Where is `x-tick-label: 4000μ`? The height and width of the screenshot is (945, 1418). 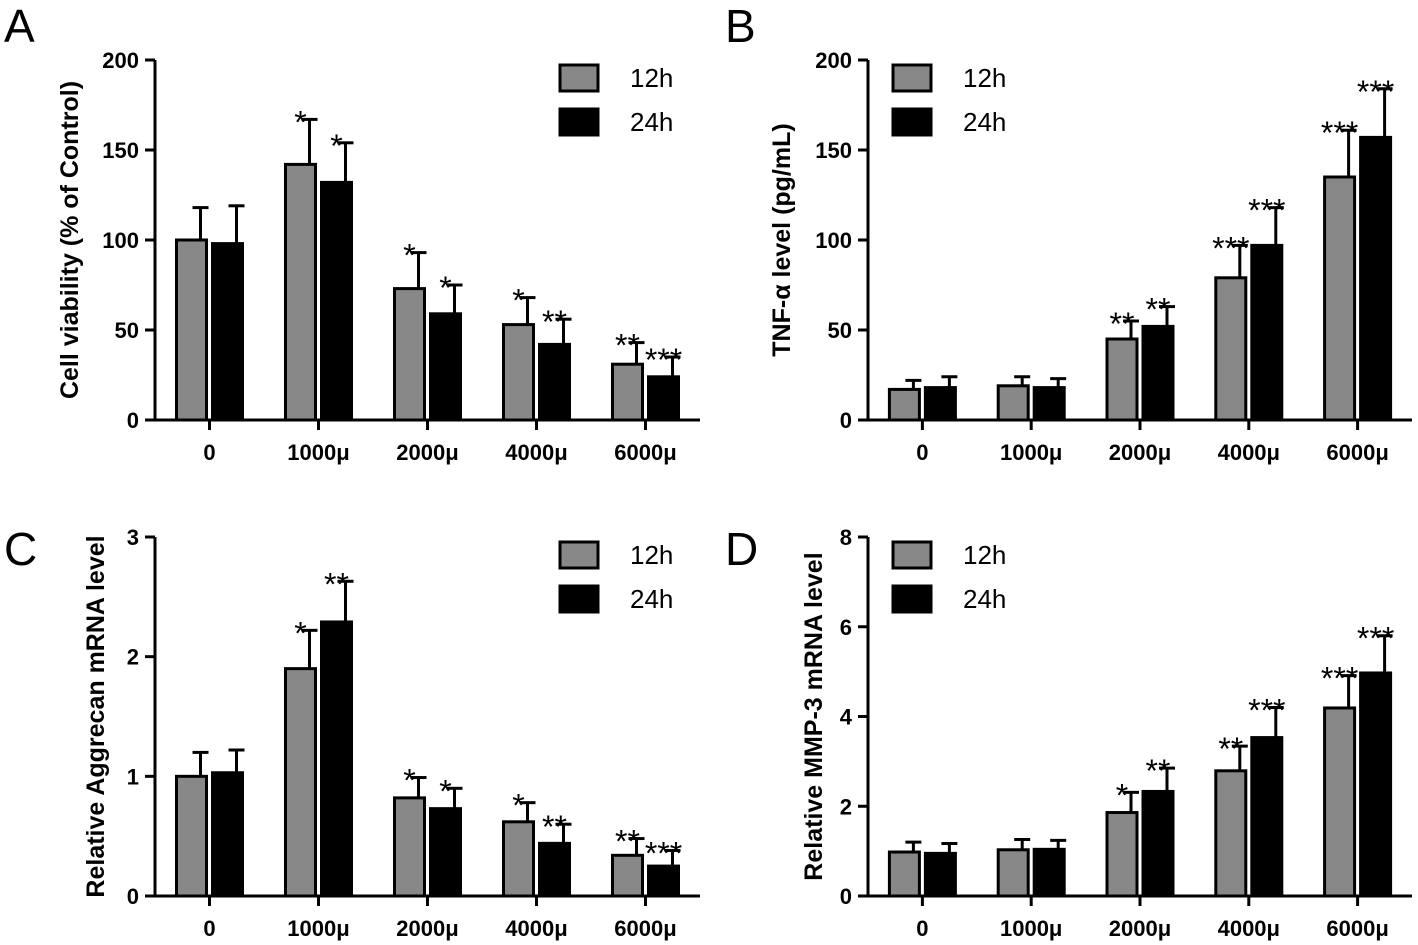 x-tick-label: 4000μ is located at coordinates (536, 928).